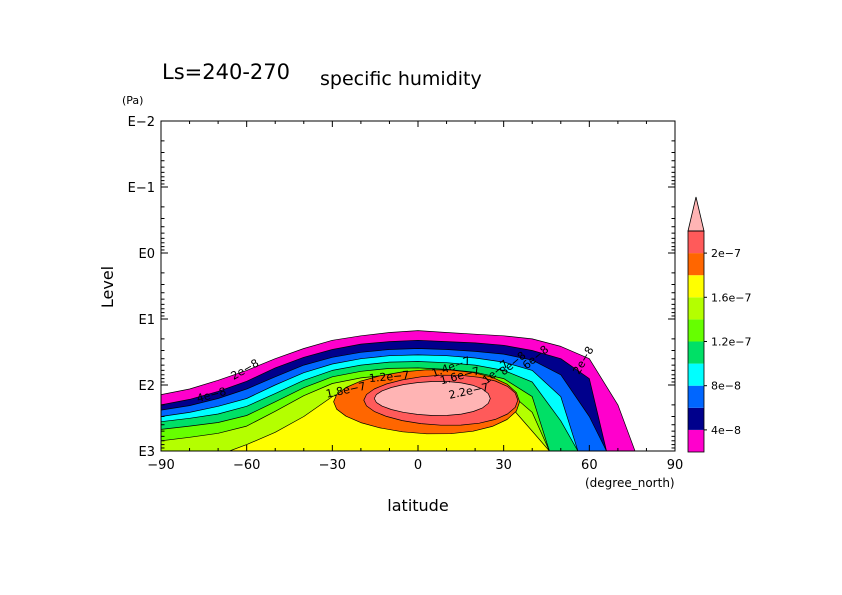 The height and width of the screenshot is (595, 842). Describe the element at coordinates (160, 465) in the screenshot. I see `x-tick-label: −90` at that location.